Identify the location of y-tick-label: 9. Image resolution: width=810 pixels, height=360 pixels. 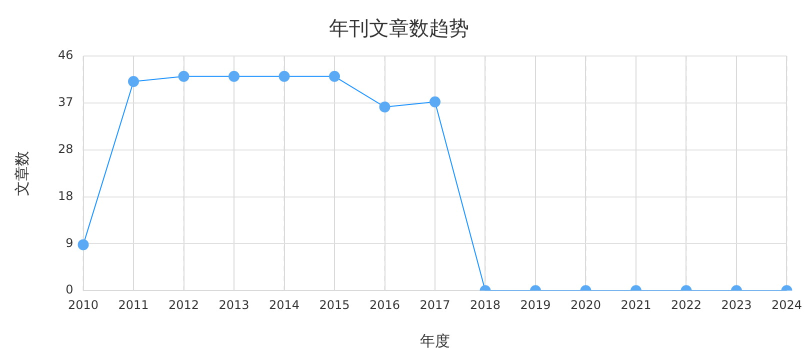
(70, 243).